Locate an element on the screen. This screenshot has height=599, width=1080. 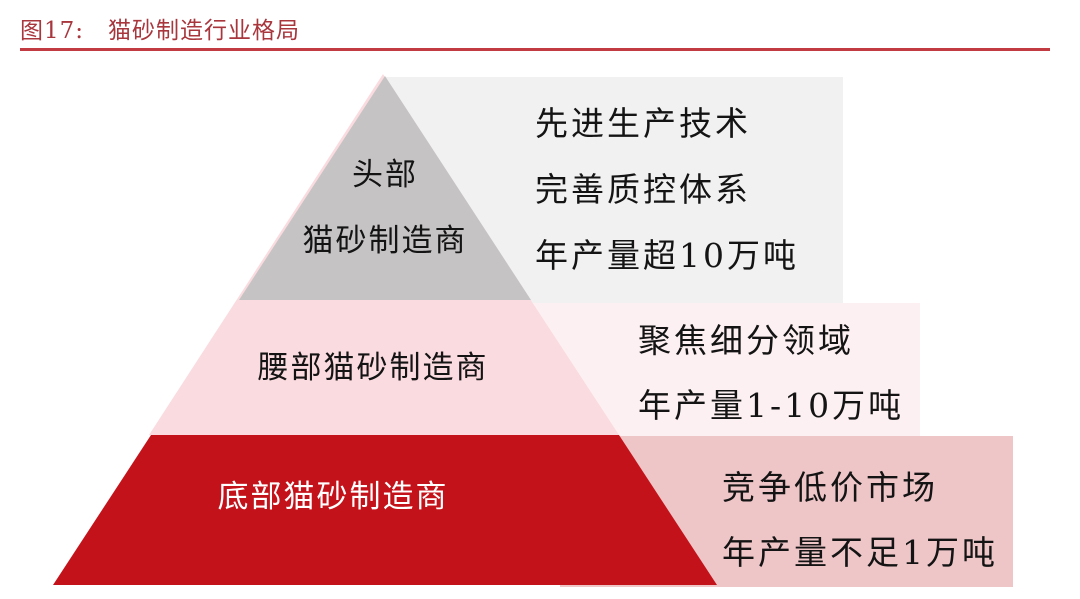
tier-middle-label: 腰部猫砂制造商 is located at coordinates (373, 368).